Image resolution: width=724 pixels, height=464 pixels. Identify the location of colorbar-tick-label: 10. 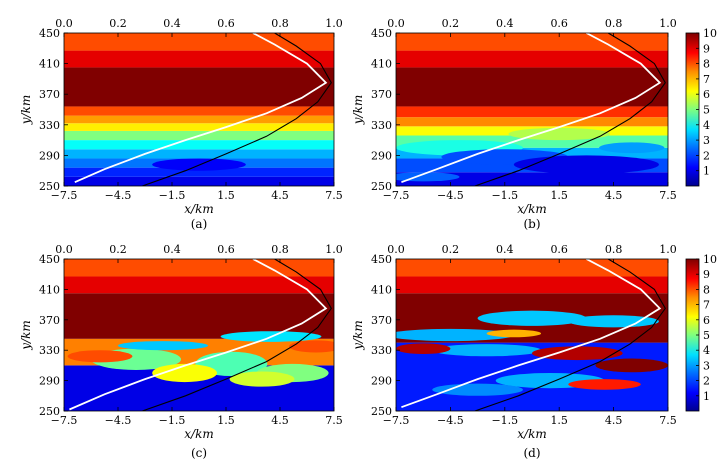
(710, 259).